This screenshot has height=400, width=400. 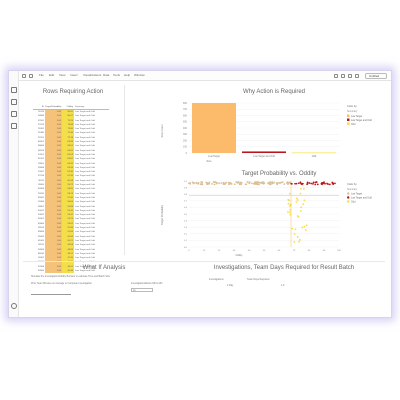 I want to click on cell-oddity: 50.94, so click(x=68, y=236).